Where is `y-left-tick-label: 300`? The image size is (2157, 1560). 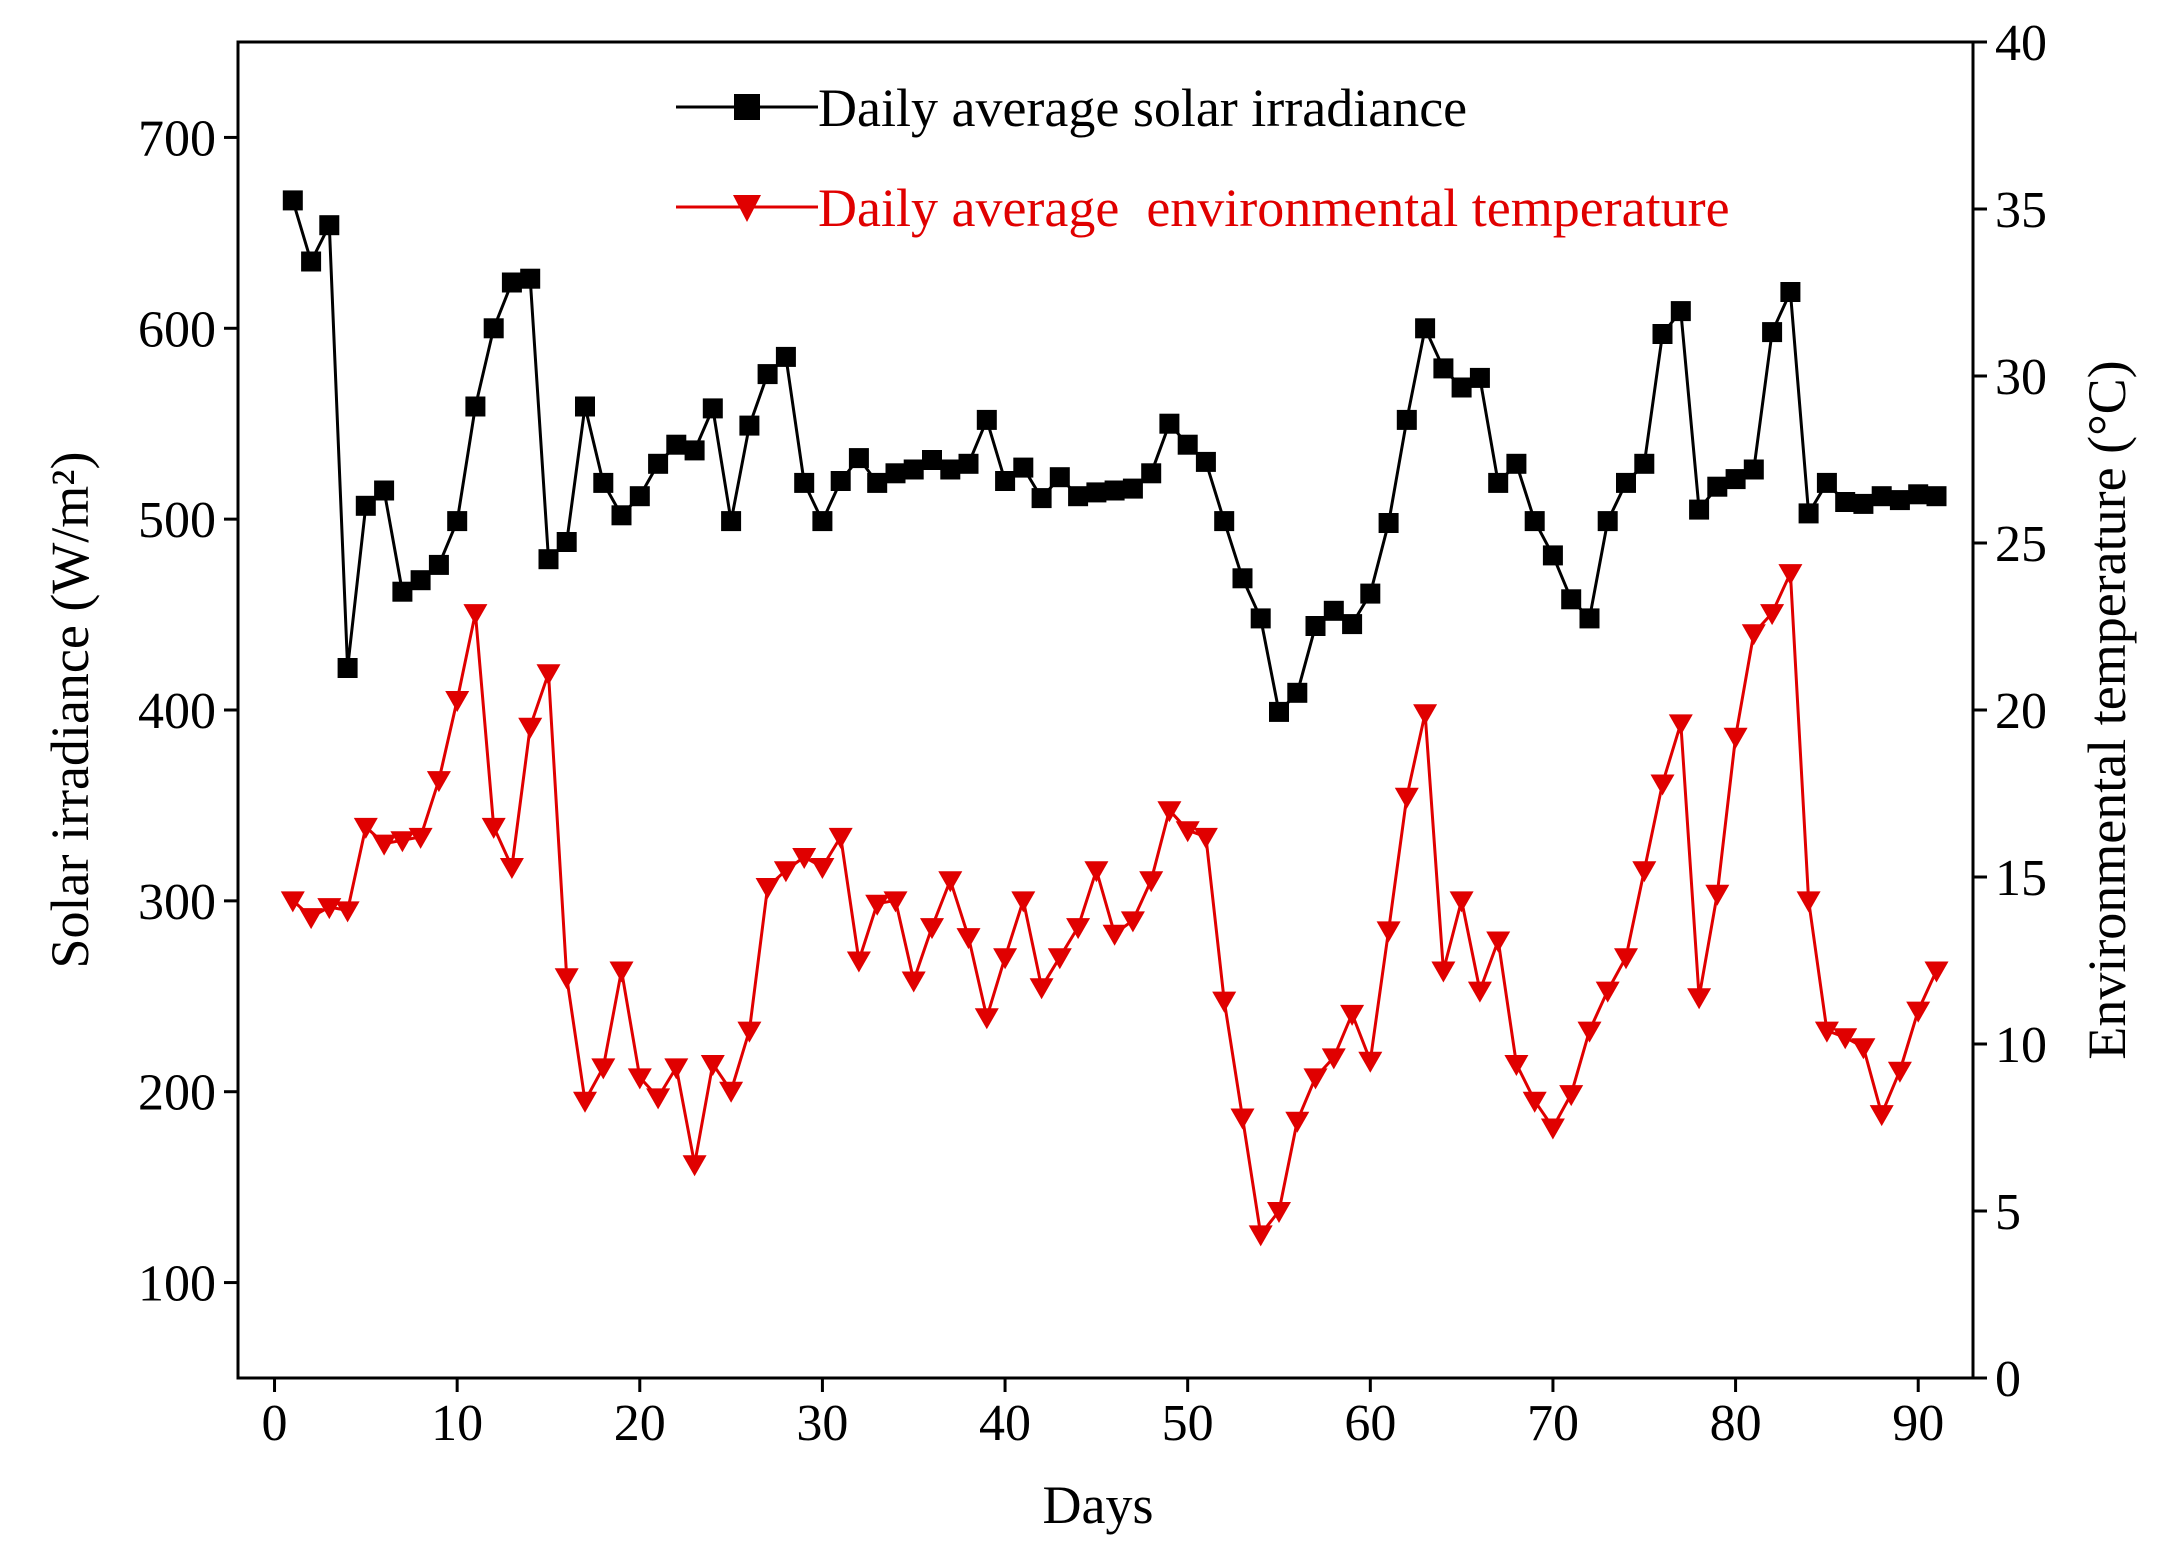
y-left-tick-label: 300 is located at coordinates (177, 902).